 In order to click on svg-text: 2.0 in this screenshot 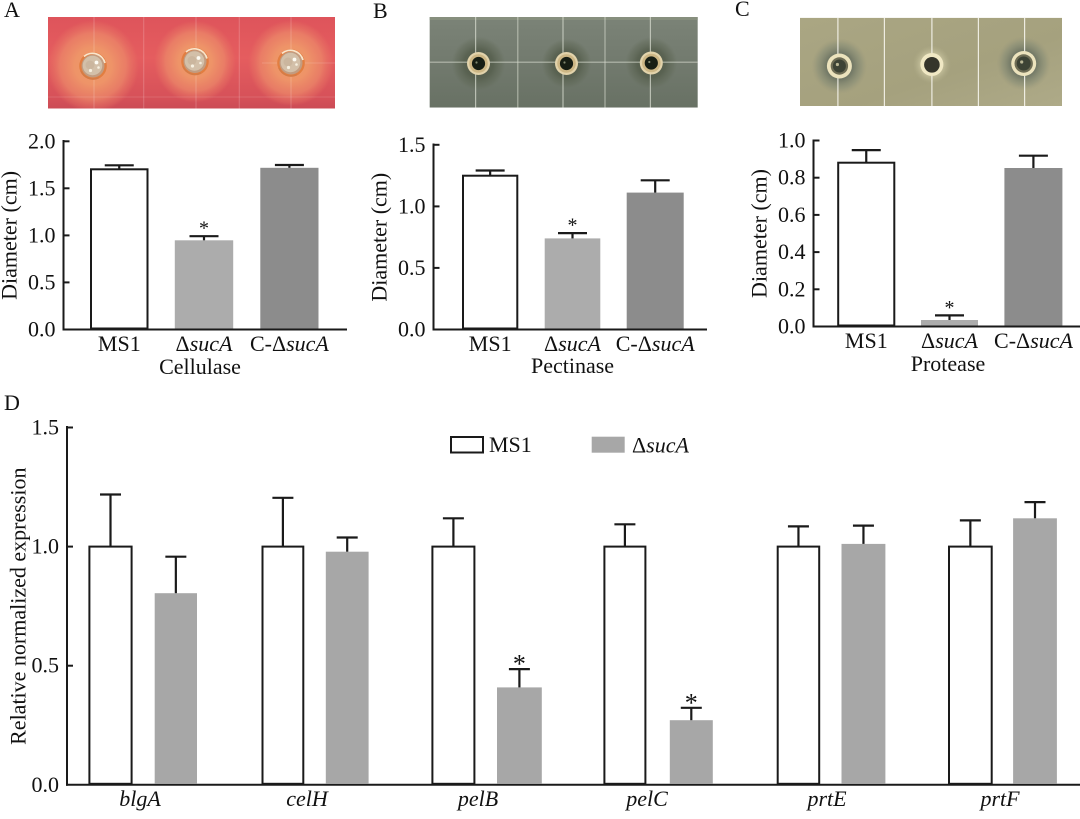, I will do `click(42, 140)`.